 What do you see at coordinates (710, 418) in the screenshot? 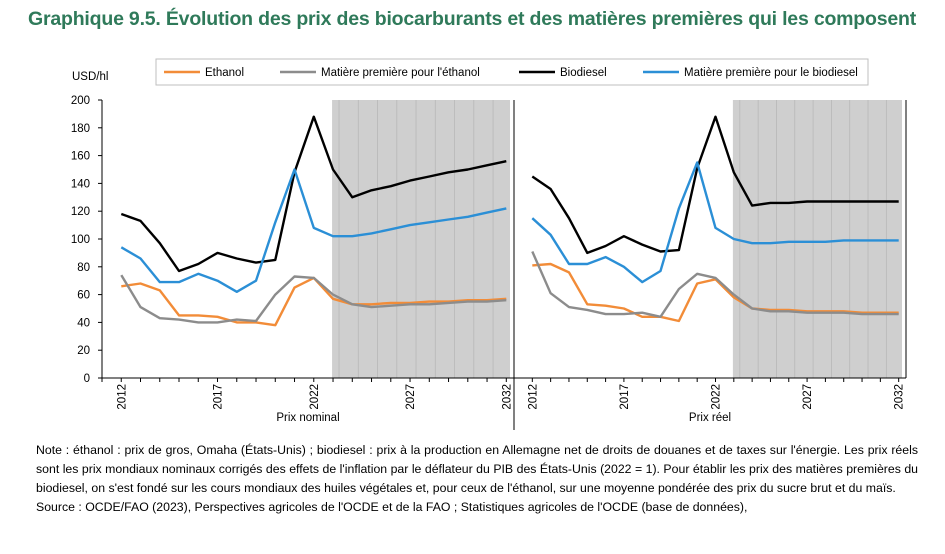
I see `x-axis-label: Prix réel` at bounding box center [710, 418].